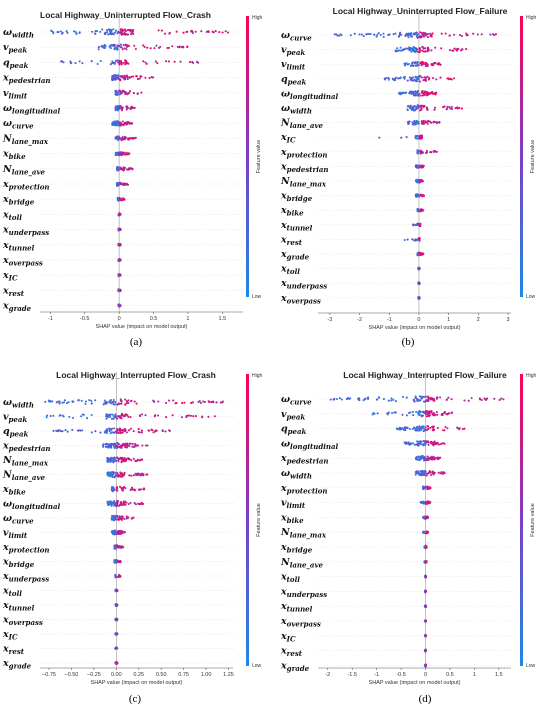  What do you see at coordinates (29, 171) in the screenshot?
I see `feature-subscript: lane_ave` at bounding box center [29, 171].